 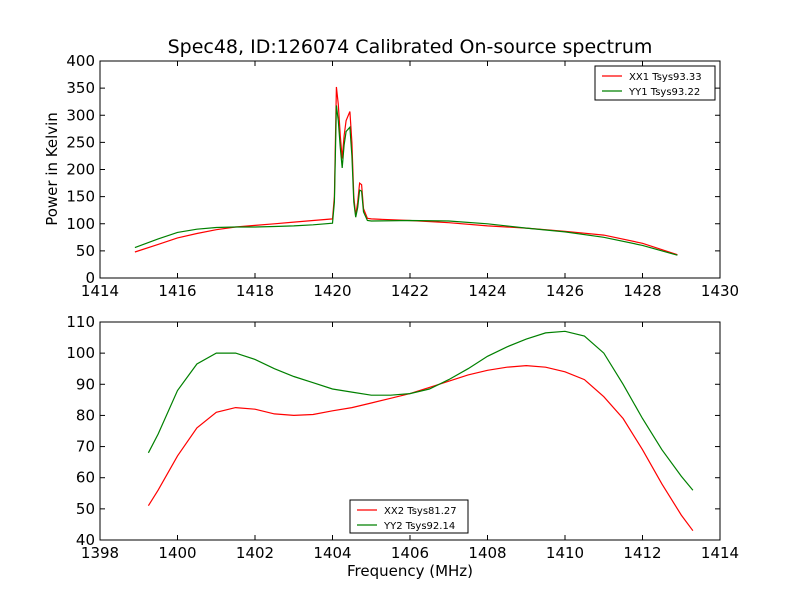 What do you see at coordinates (100, 291) in the screenshot?
I see `top-x-tick-label: 1414` at bounding box center [100, 291].